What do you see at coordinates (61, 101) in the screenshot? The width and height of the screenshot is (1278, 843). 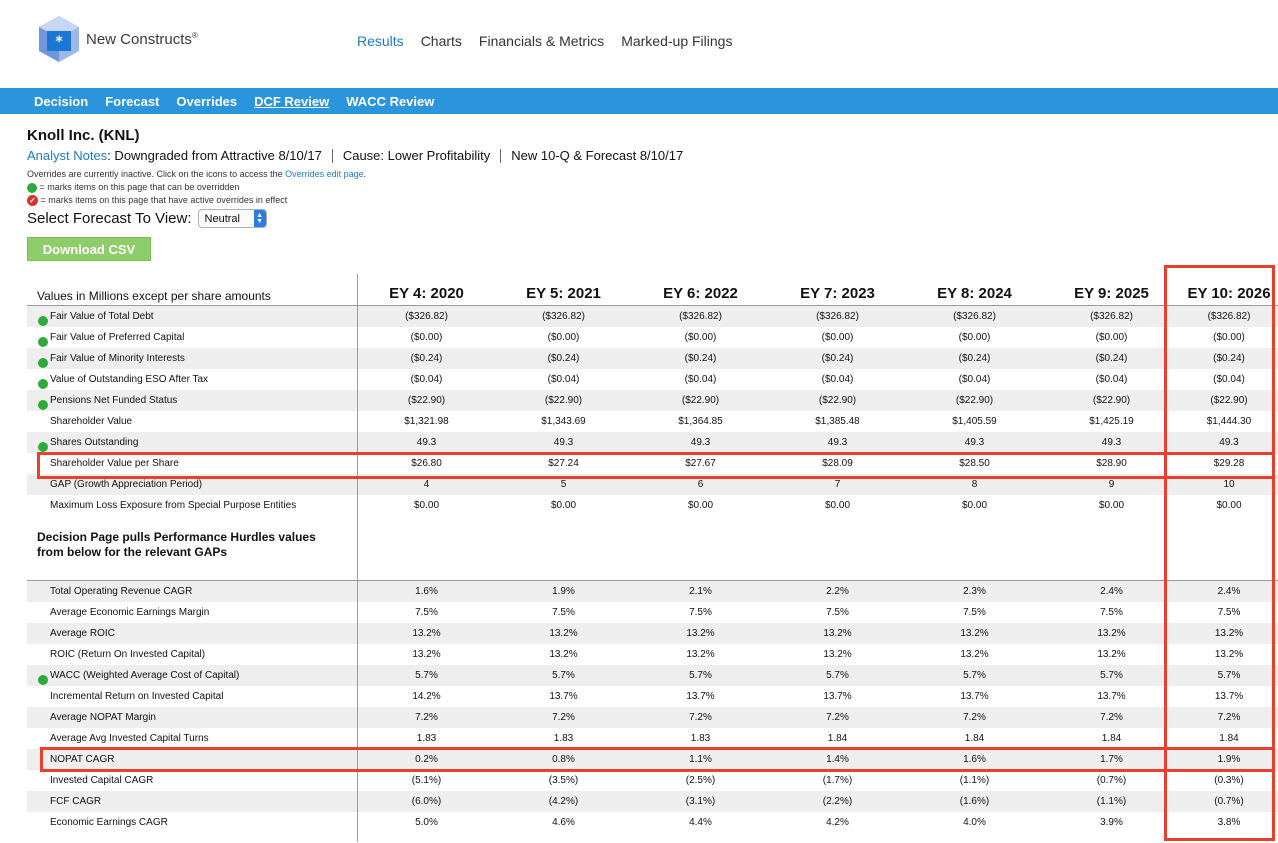 I see `subnav-decision: Decision` at bounding box center [61, 101].